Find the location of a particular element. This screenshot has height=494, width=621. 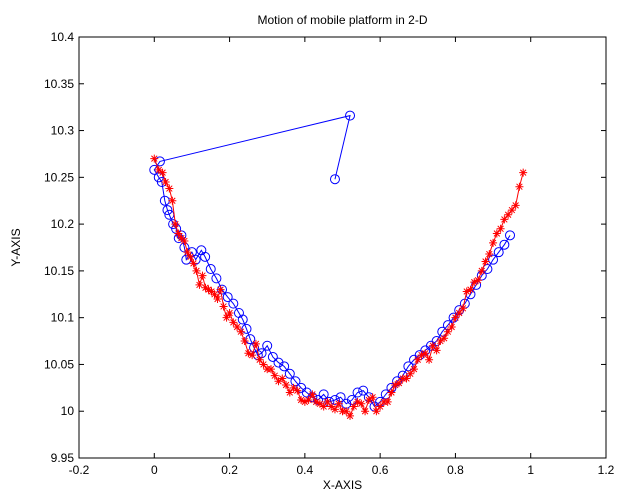

y-tick-label: 10 is located at coordinates (68, 411).